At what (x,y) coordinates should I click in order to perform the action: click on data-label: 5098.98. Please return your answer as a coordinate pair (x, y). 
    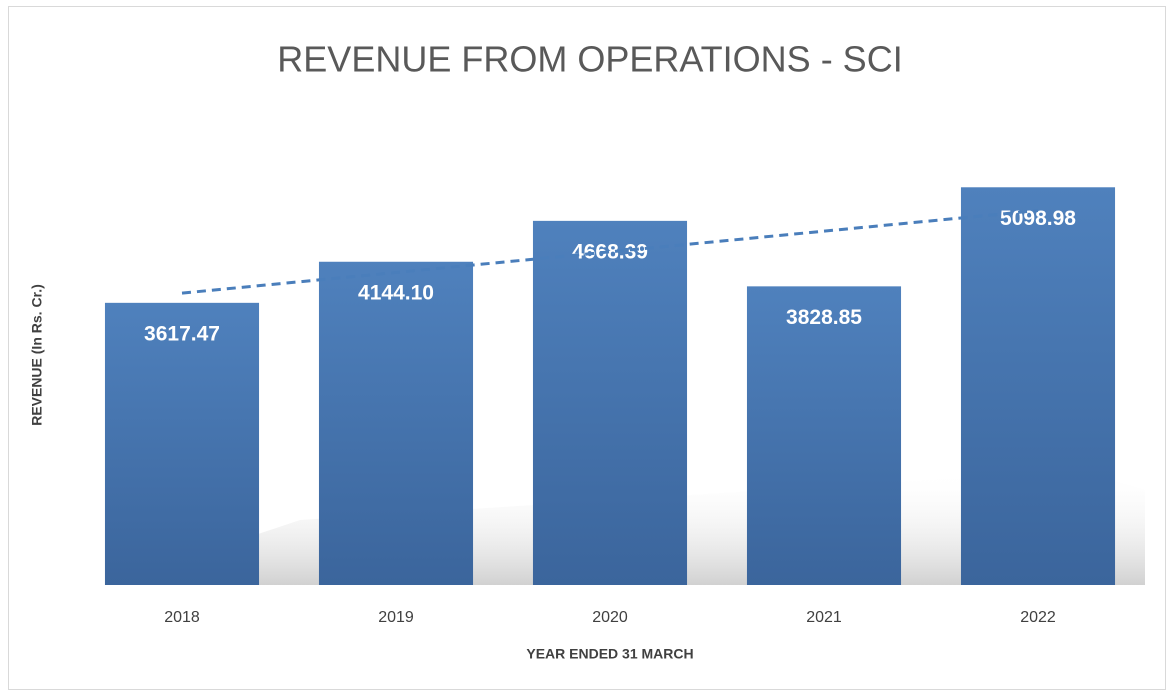
    Looking at the image, I should click on (1038, 218).